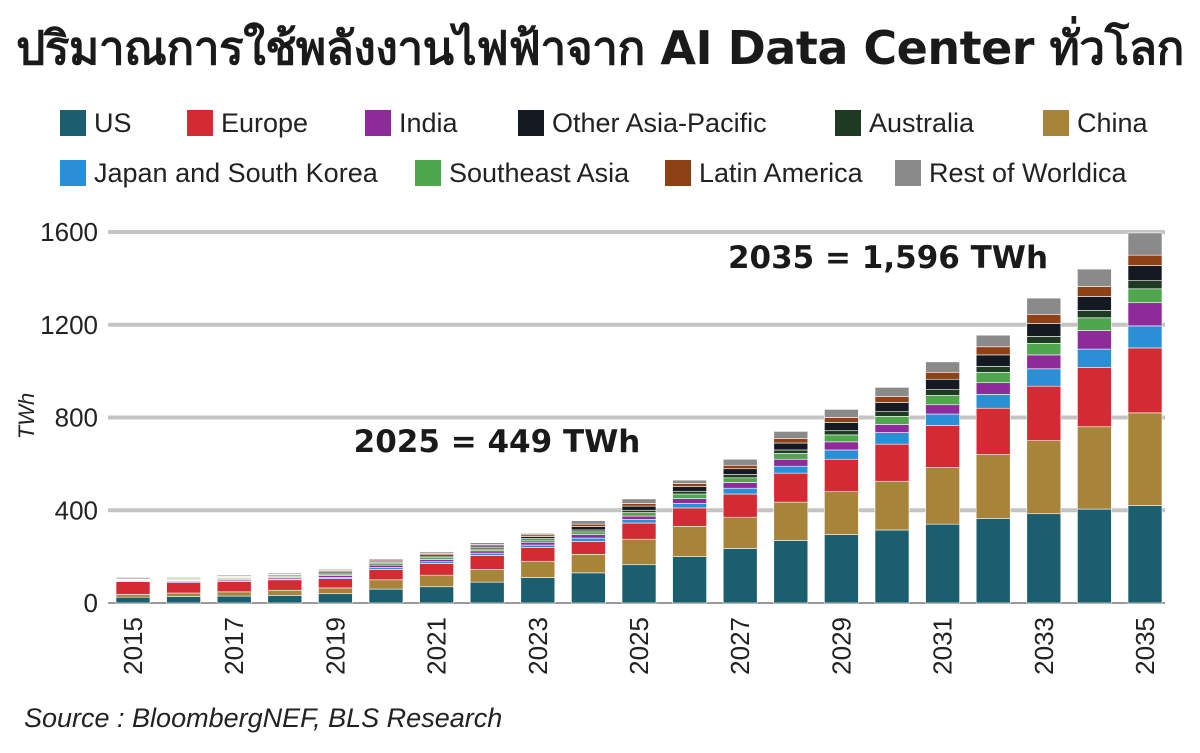 The height and width of the screenshot is (753, 1200). What do you see at coordinates (740, 505) in the screenshot?
I see `bar-segment-2027-europe` at bounding box center [740, 505].